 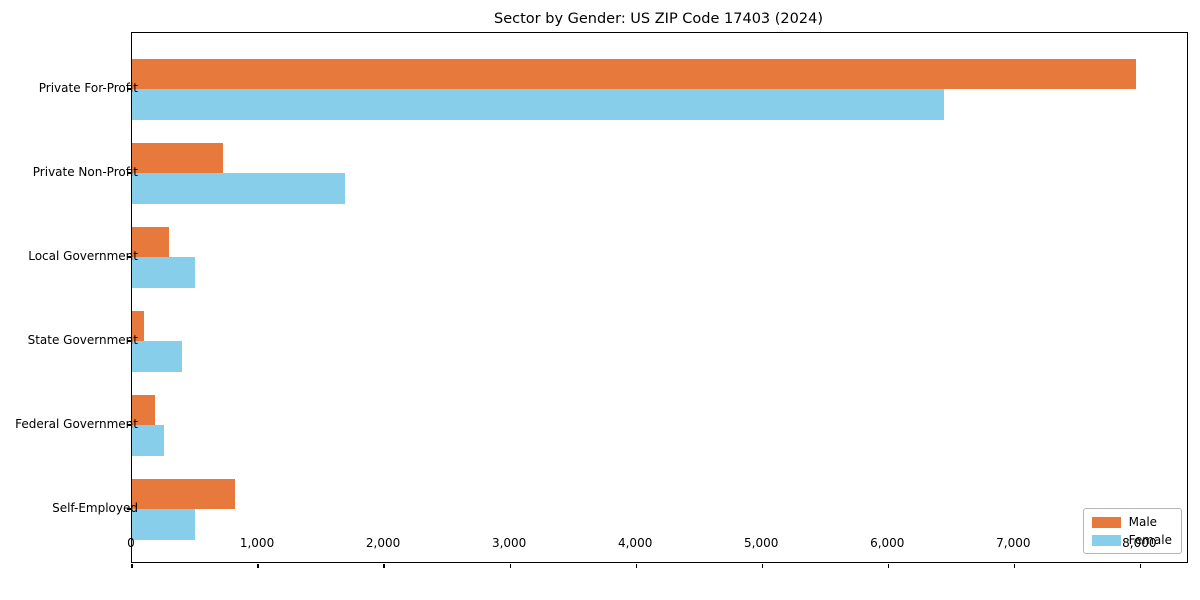 I want to click on y-tick-label-self-employed: Self-Employed, so click(x=95, y=508).